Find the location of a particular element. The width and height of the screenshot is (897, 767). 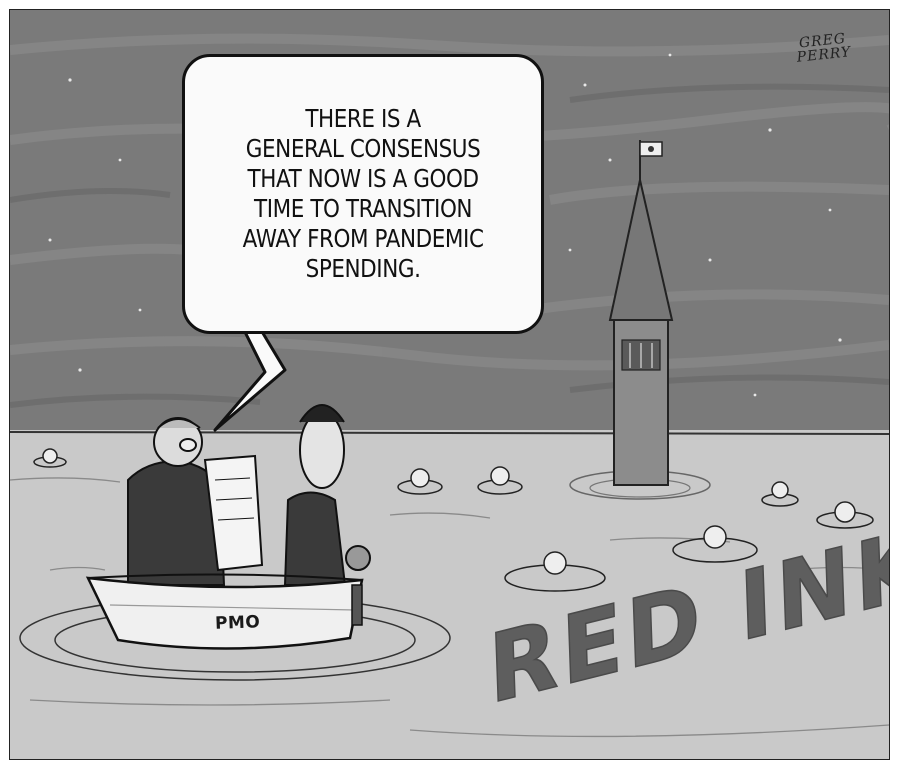

peace-tower-illustration is located at coordinates (640, 320).